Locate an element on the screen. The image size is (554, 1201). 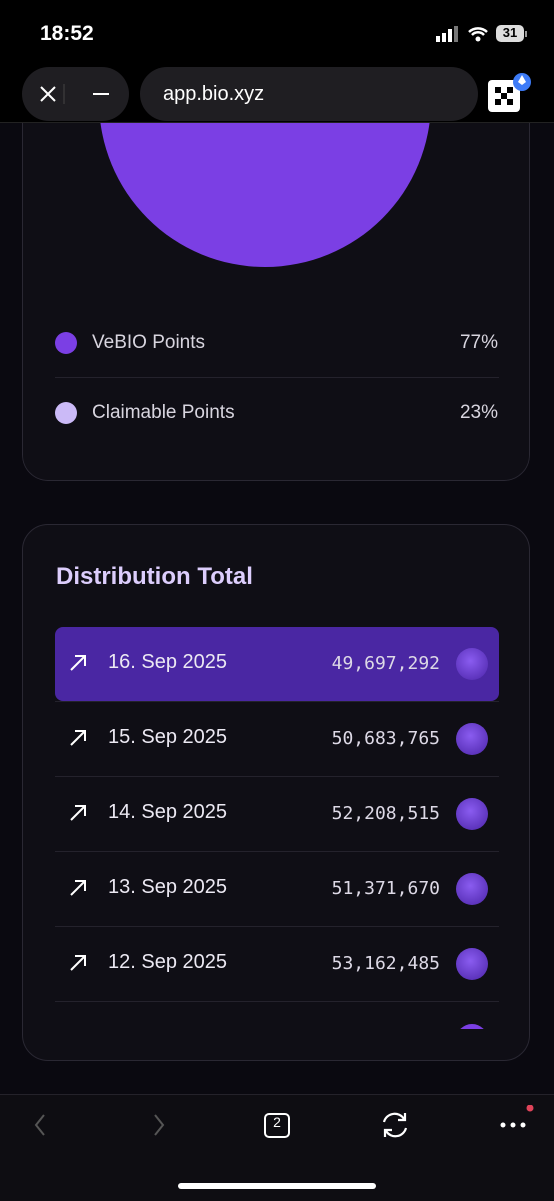
url: app.bio.xyz is located at coordinates (214, 94).